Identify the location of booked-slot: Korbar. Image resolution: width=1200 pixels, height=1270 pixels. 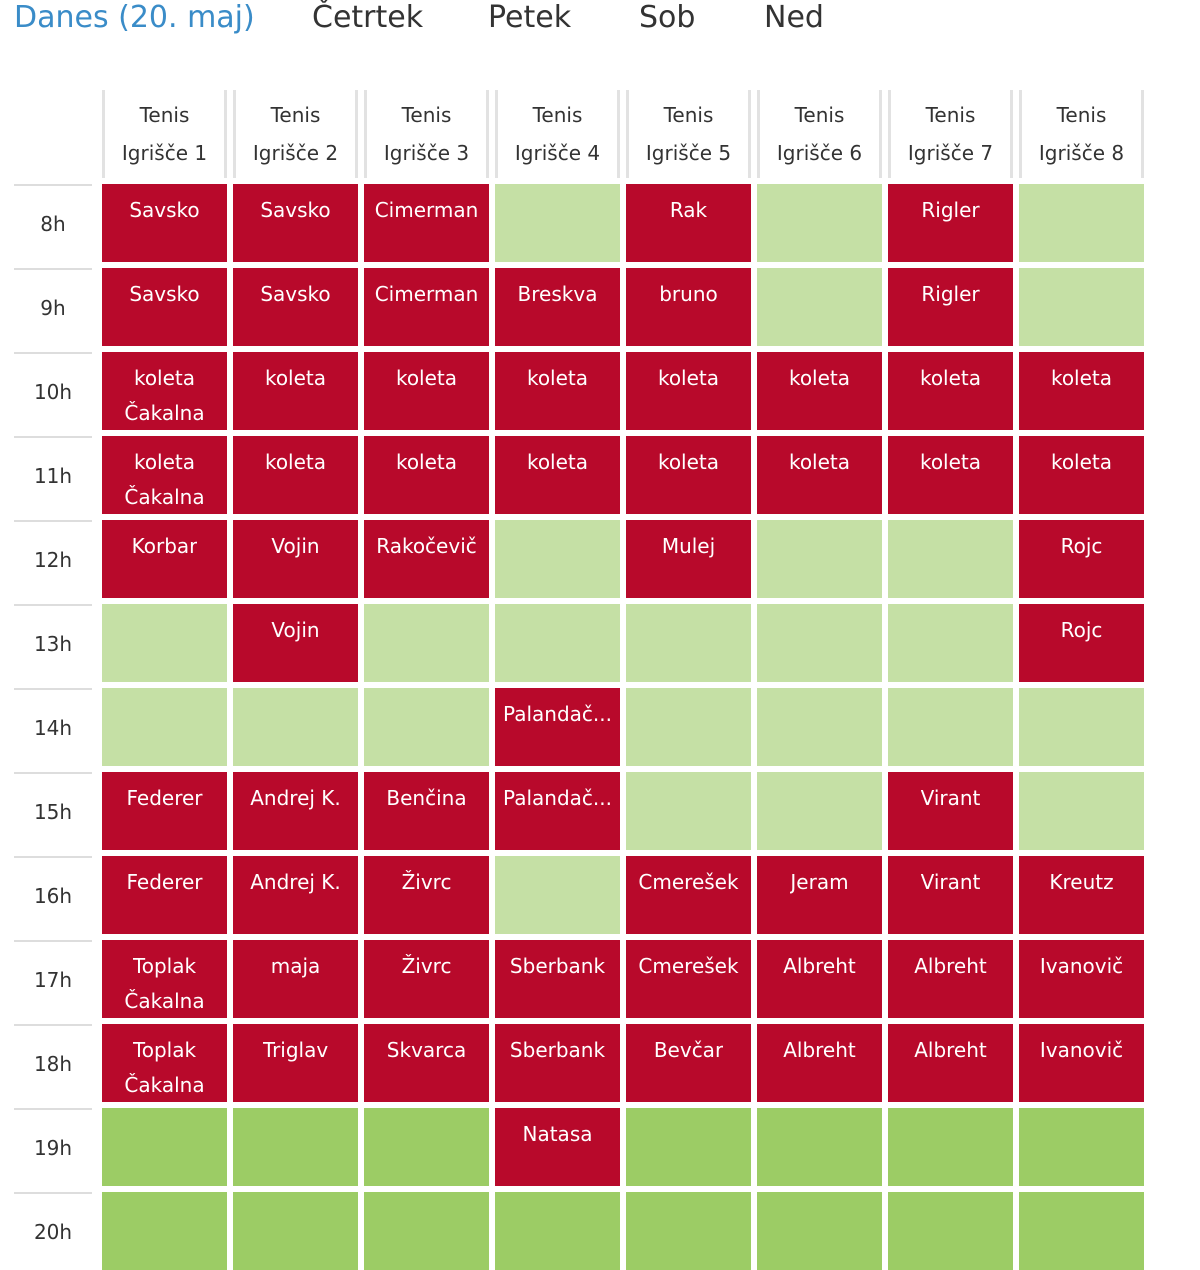
(164, 559).